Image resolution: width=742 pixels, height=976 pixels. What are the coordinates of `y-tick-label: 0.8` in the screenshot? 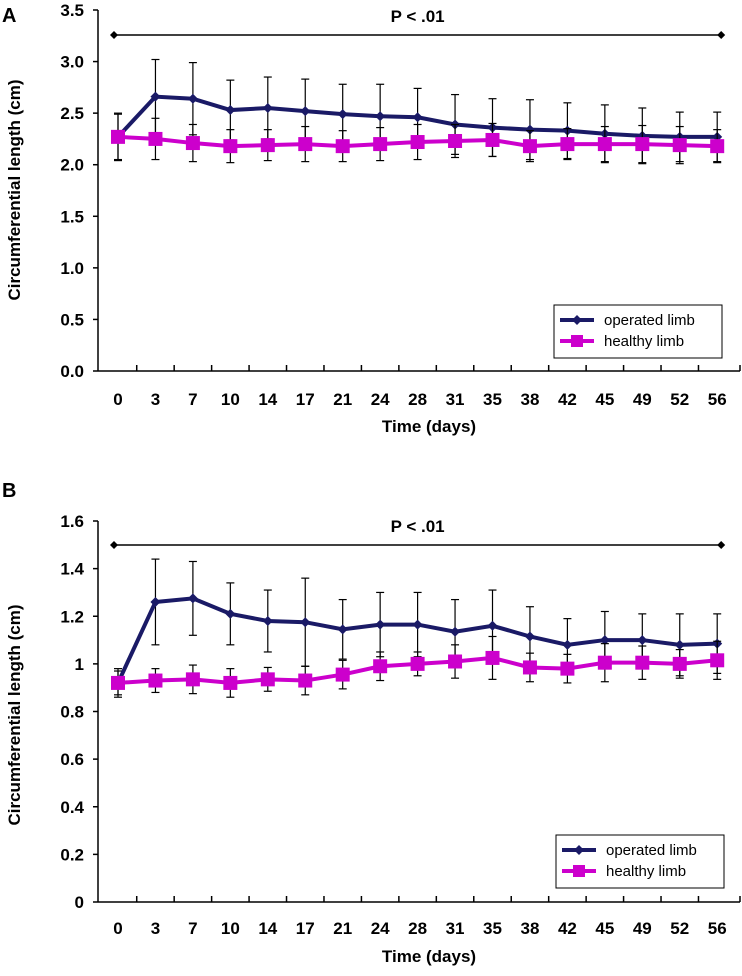 It's located at (72, 712).